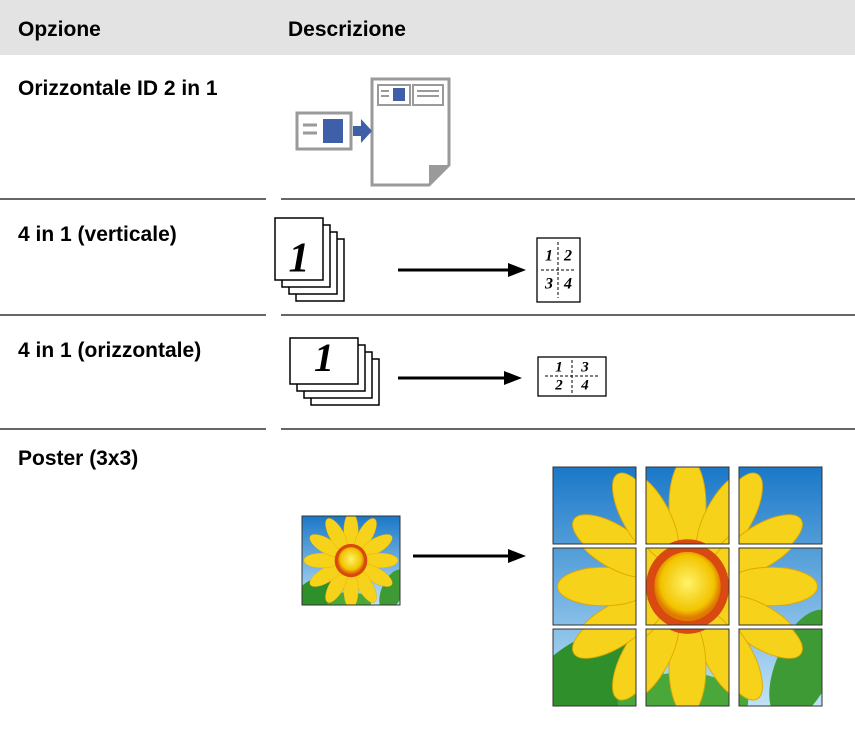 The width and height of the screenshot is (855, 738). Describe the element at coordinates (118, 88) in the screenshot. I see `option-label: Orizzontale ID 2 in 1` at that location.